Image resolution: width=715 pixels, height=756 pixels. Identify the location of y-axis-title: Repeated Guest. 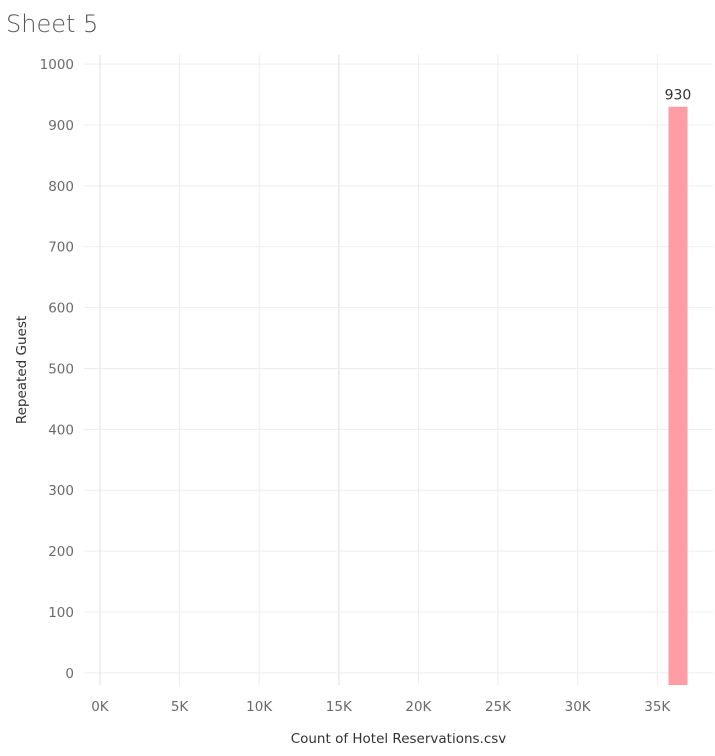
(22, 370).